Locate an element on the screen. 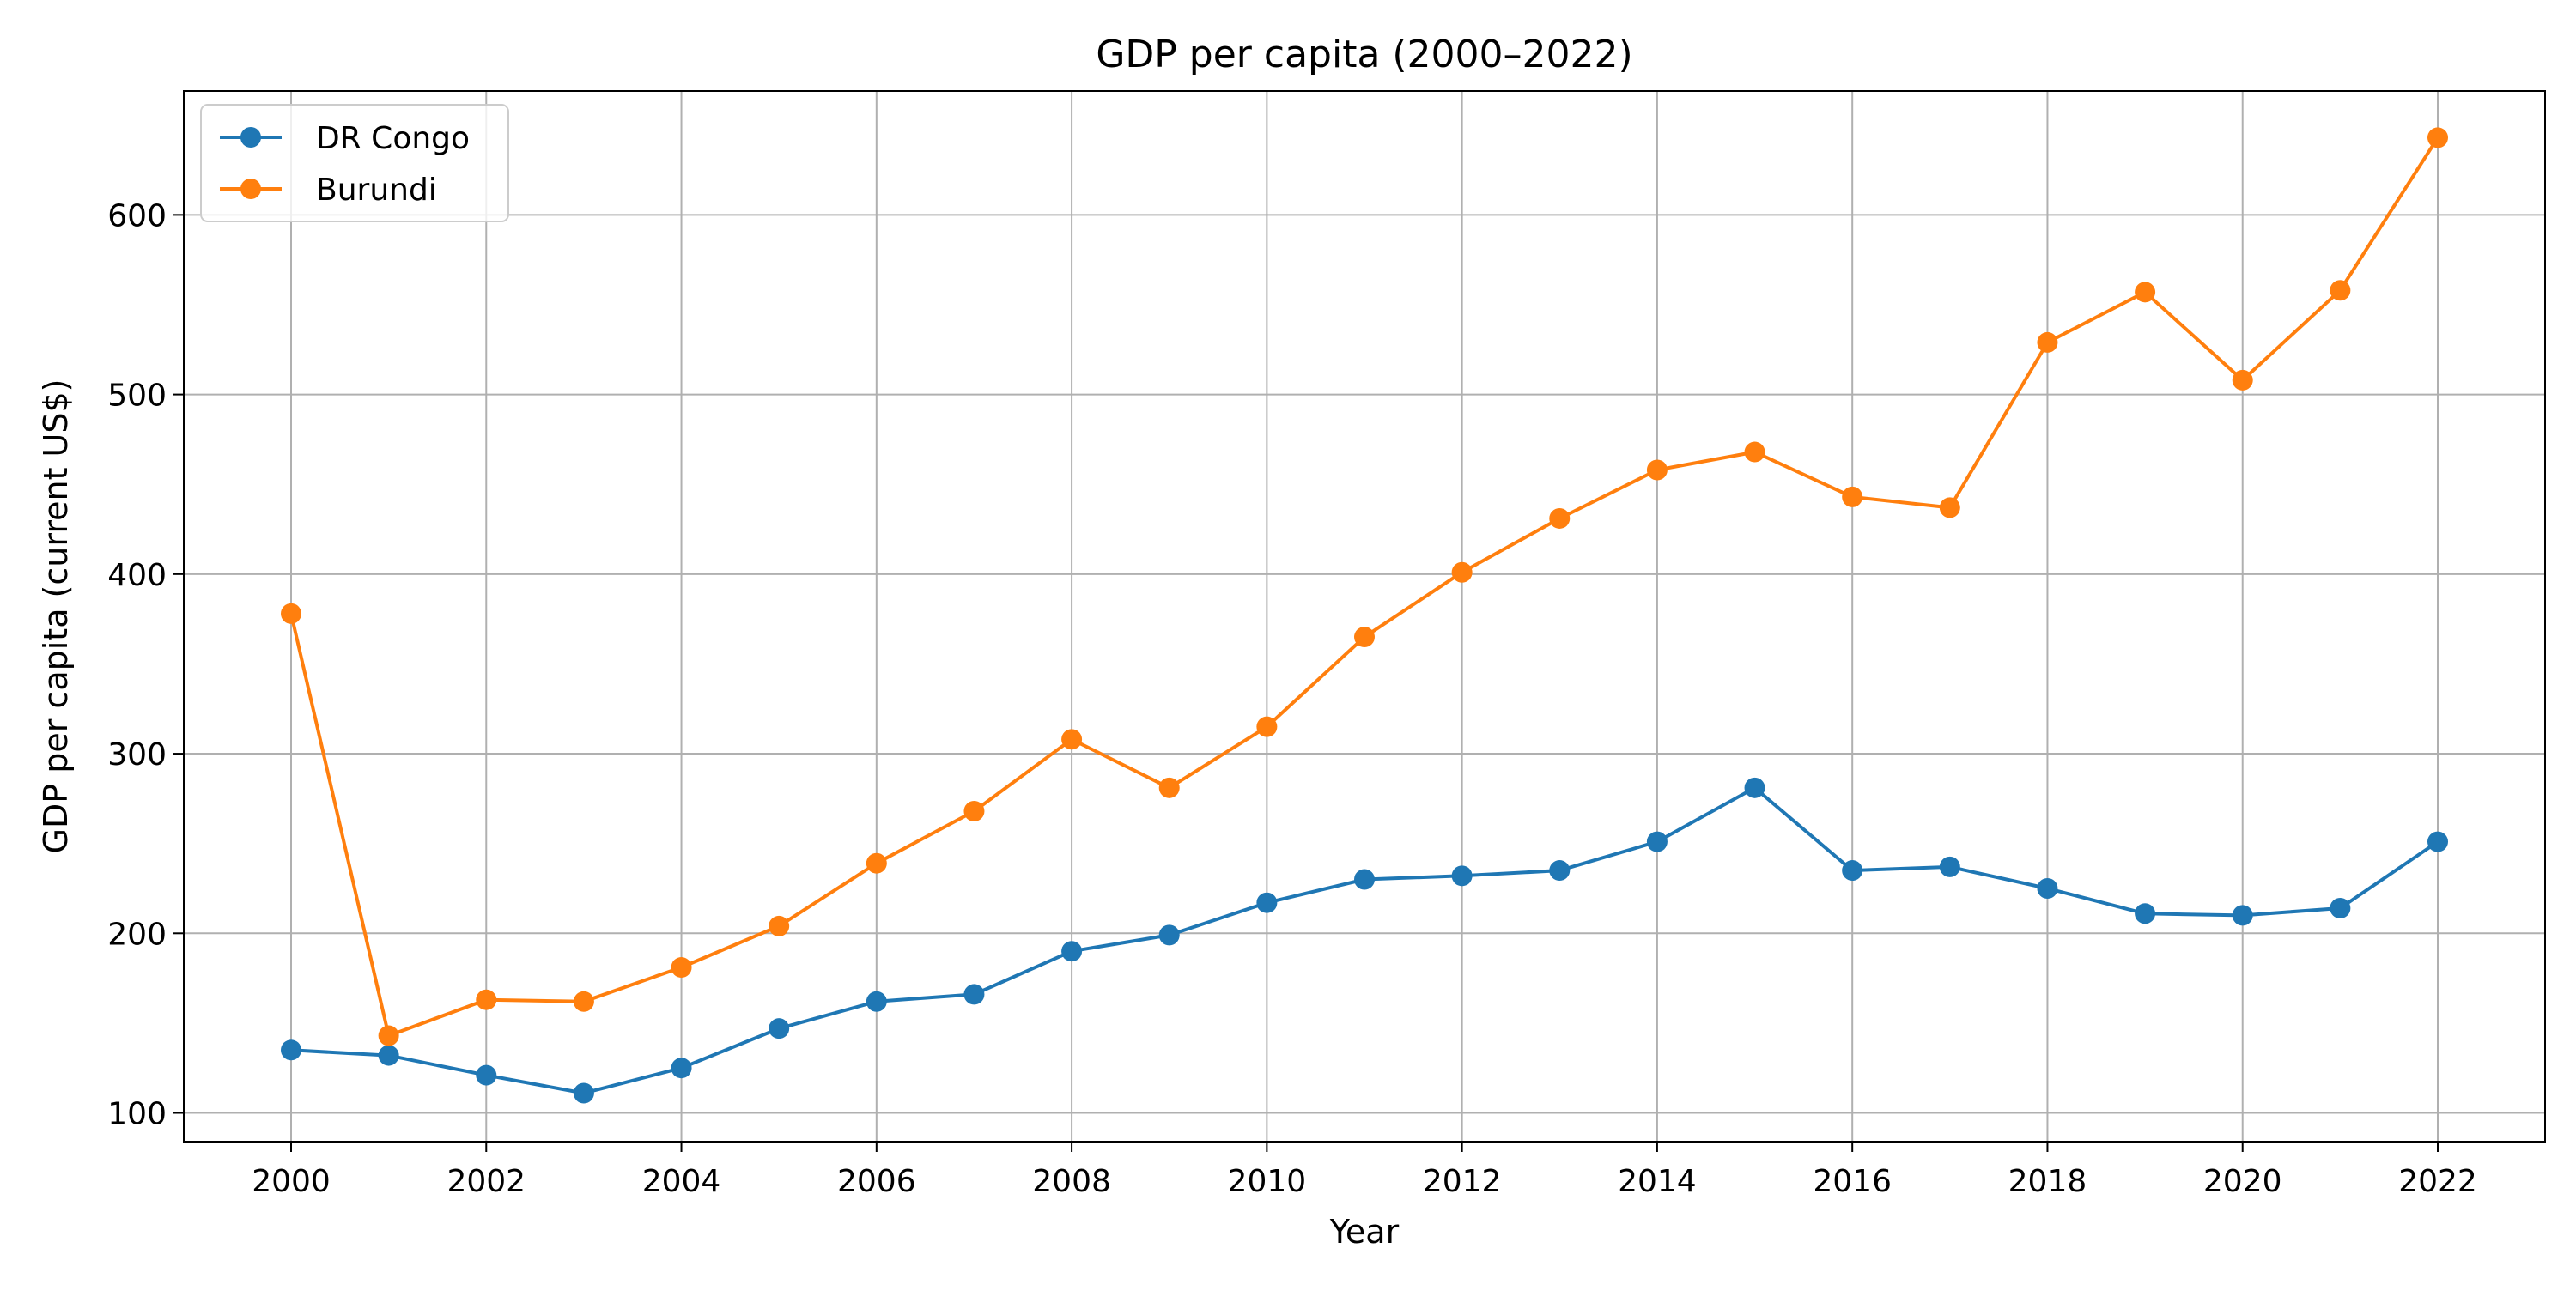  y-tick-label: 100 is located at coordinates (137, 1115).